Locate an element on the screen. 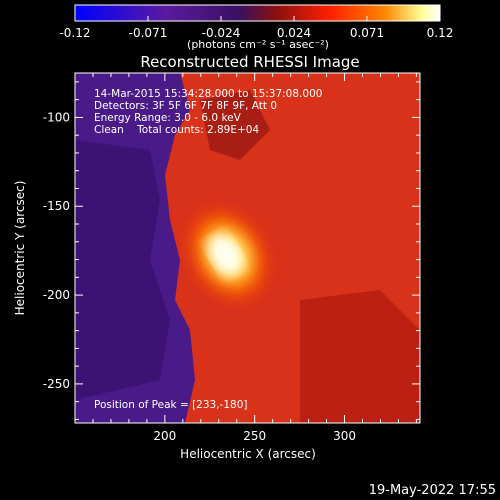 Image resolution: width=500 pixels, height=500 pixels. footer-date: 19-May-2022 17:55 is located at coordinates (432, 490).